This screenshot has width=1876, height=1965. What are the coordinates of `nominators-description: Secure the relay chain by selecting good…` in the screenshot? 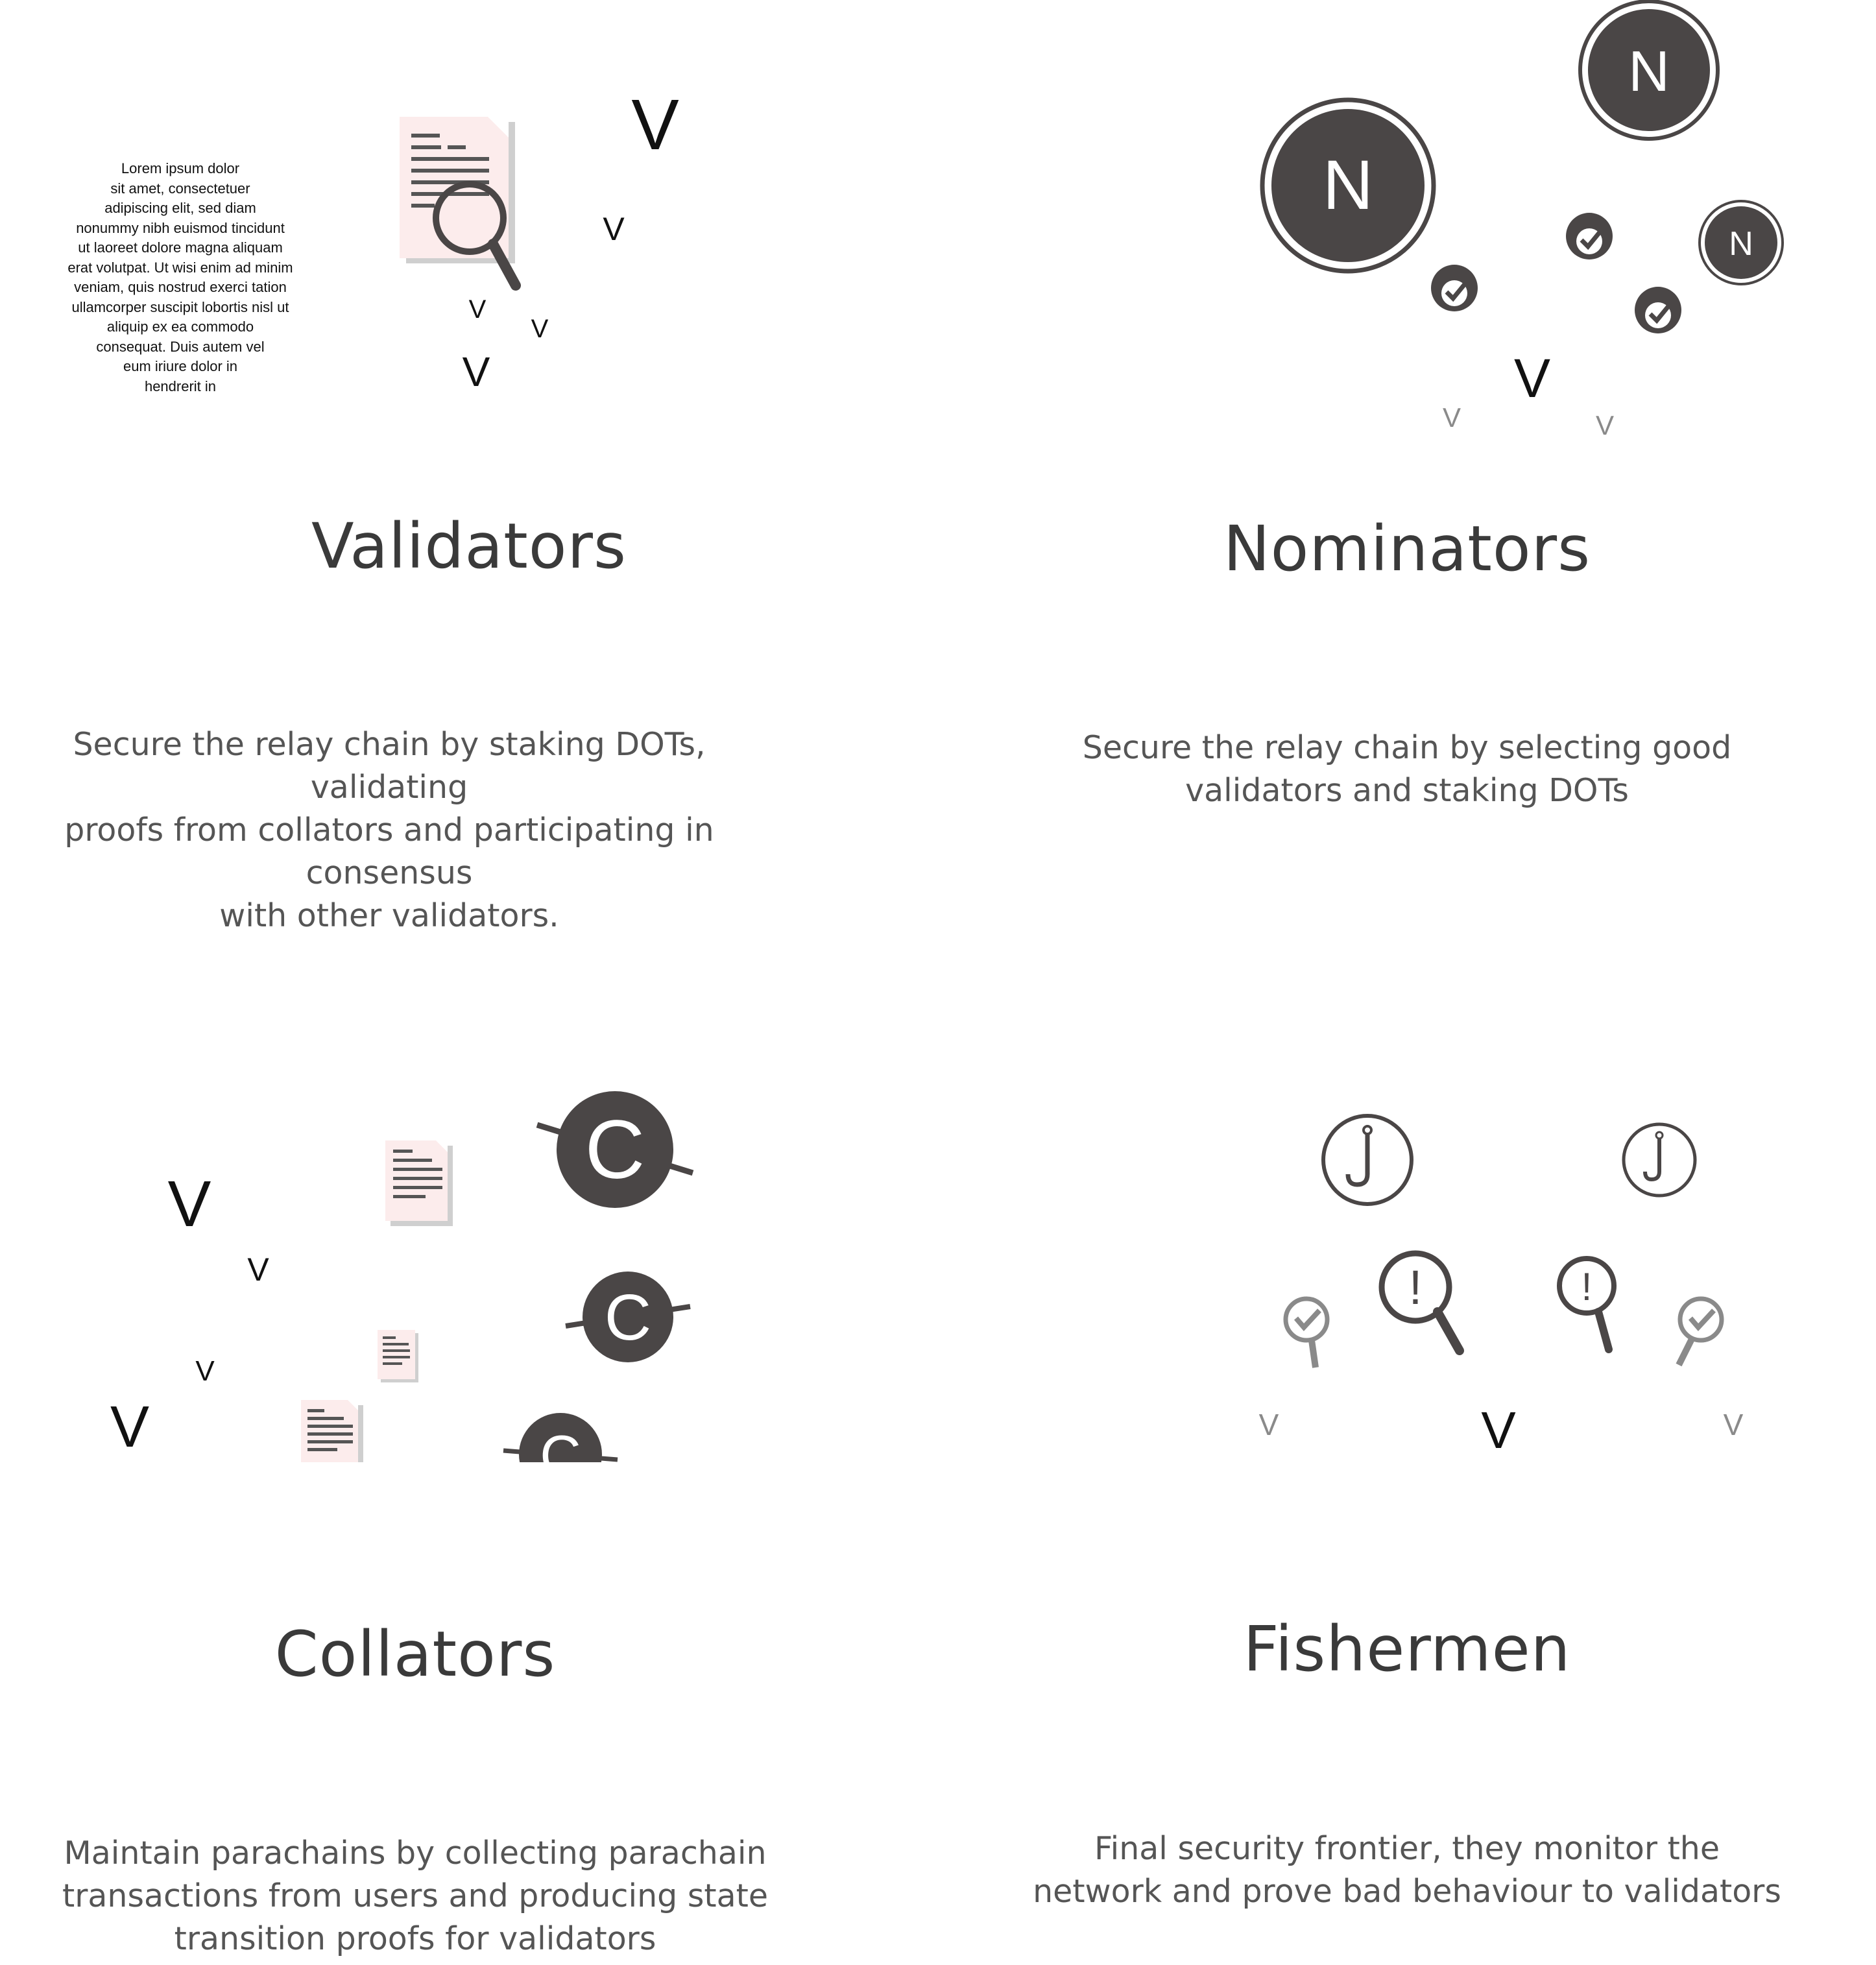 It's located at (1407, 769).